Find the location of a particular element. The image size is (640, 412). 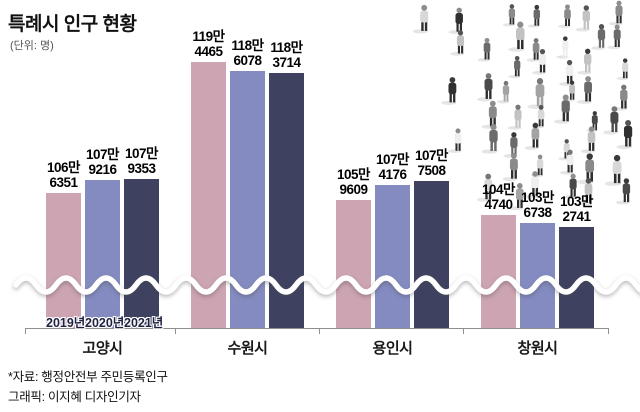

bar-수원시-2019년 is located at coordinates (208, 195).